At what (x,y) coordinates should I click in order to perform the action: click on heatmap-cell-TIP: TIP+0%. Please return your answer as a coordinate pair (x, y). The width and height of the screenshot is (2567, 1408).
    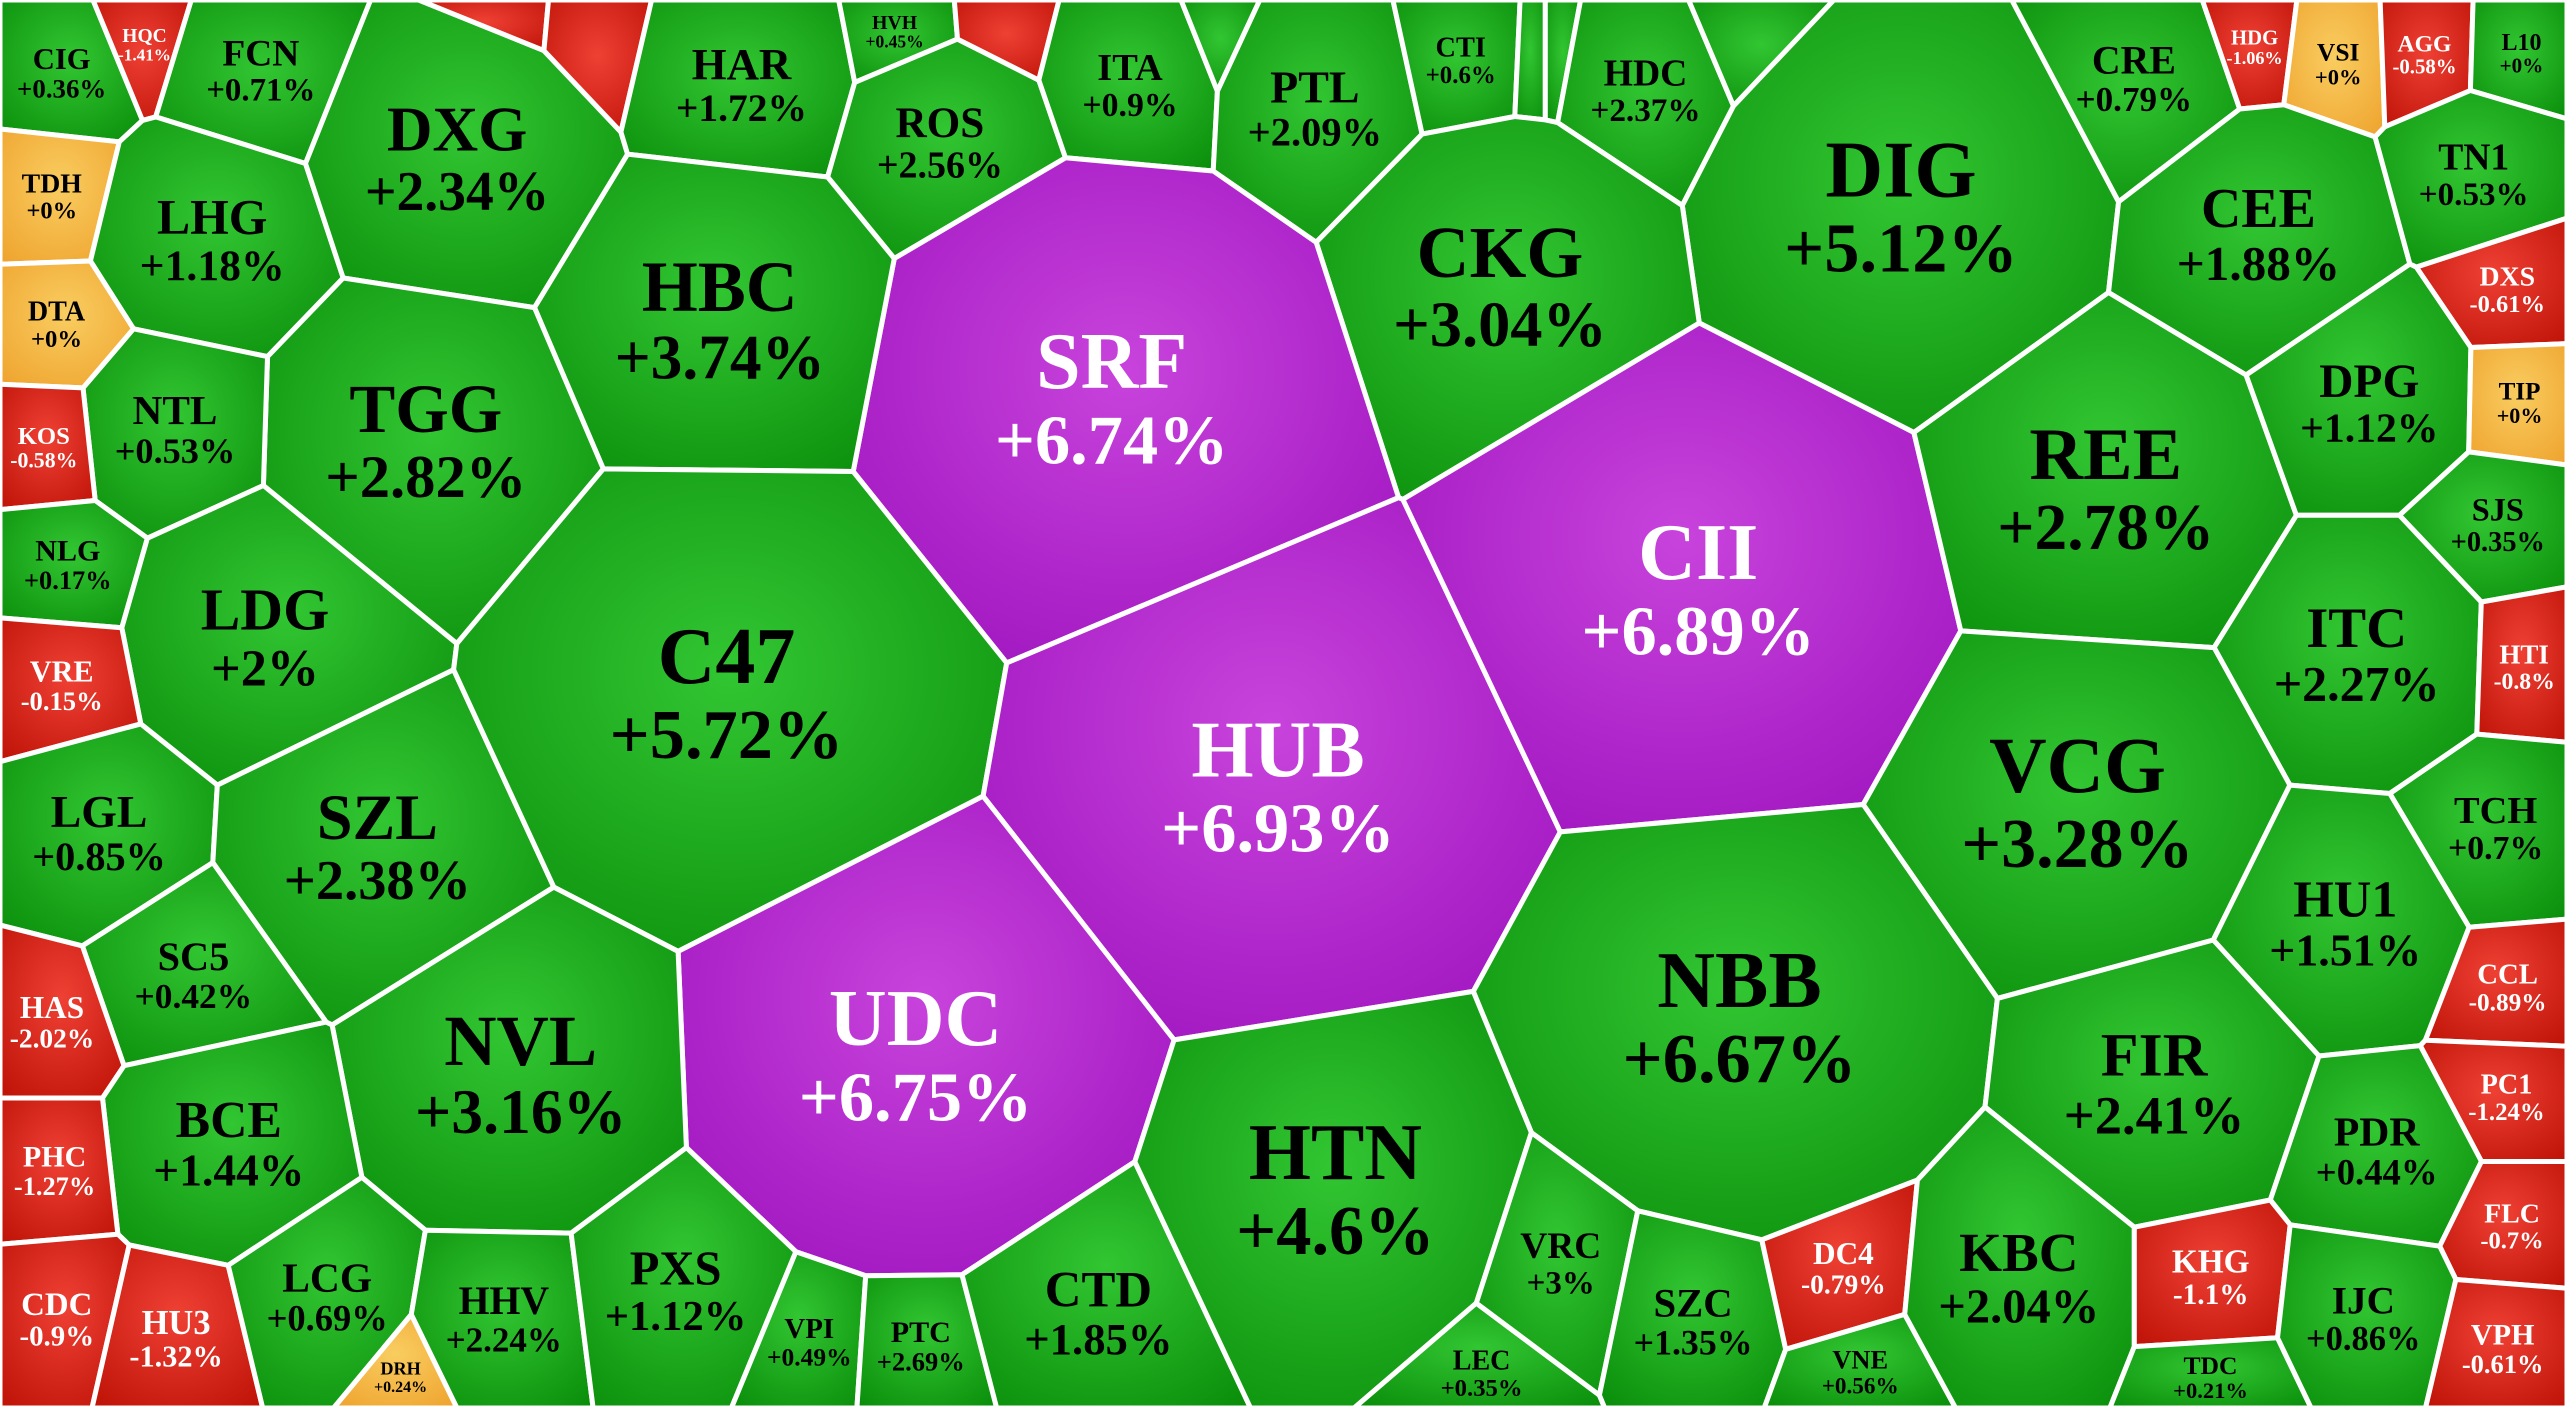
    Looking at the image, I should click on (2516, 404).